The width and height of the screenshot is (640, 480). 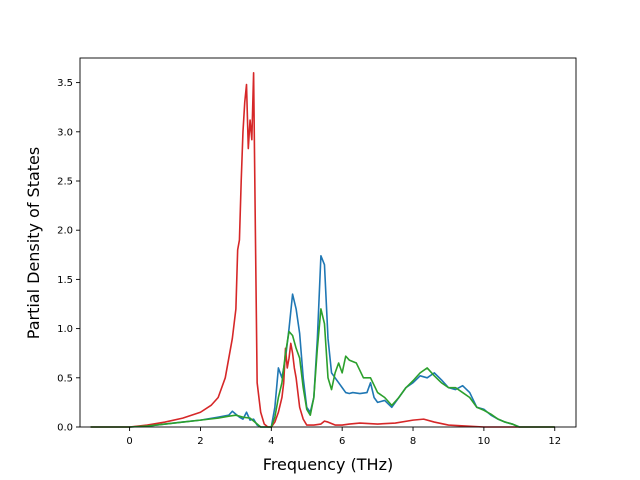 I want to click on y-tick-label: 3.5, so click(x=65, y=83).